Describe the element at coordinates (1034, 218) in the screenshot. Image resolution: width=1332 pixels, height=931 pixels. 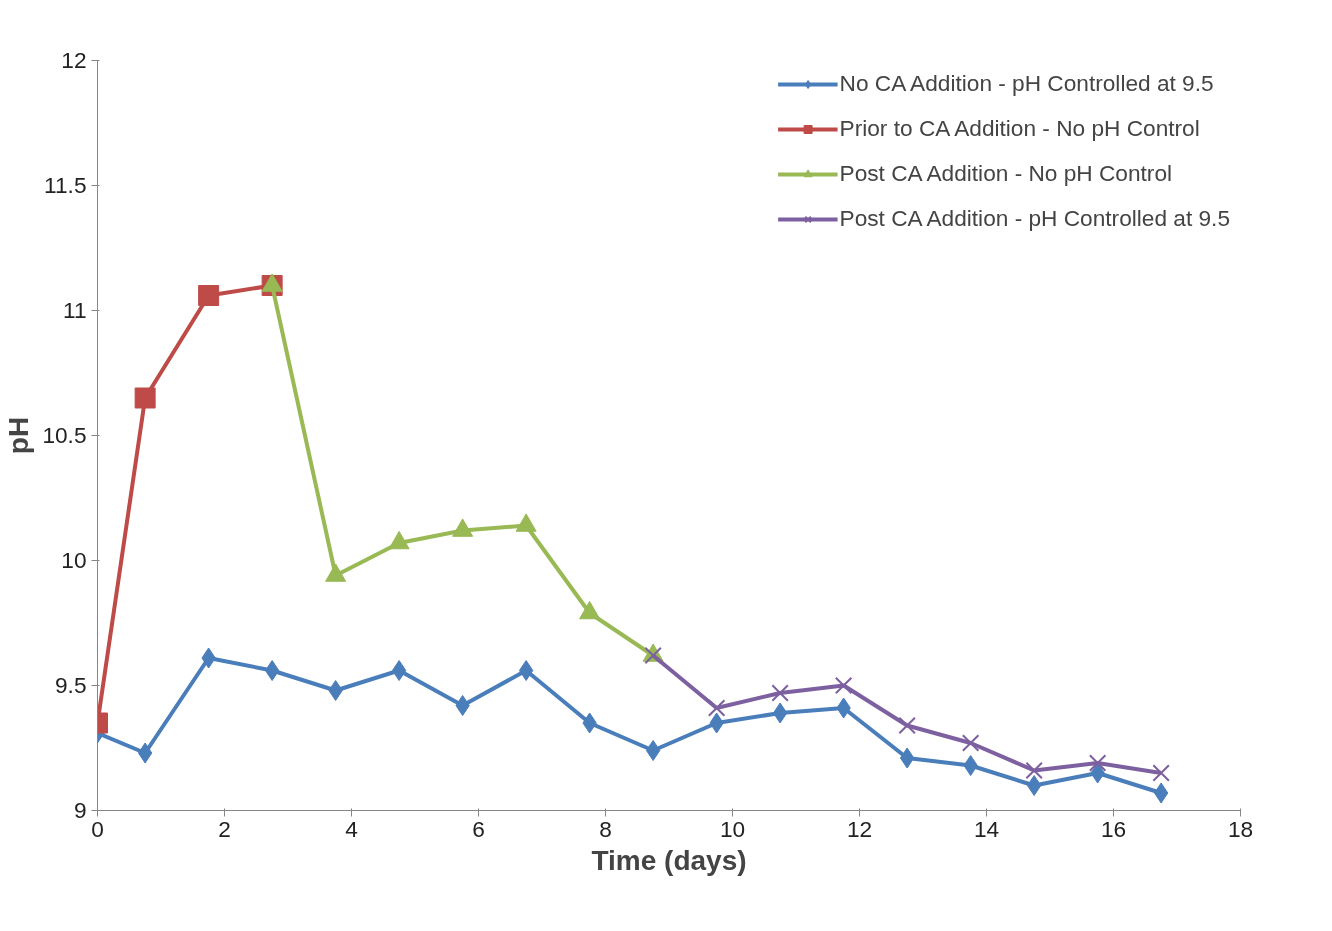
I see `legend-label: Post CA Addition - pH Controlled at 9.5` at that location.